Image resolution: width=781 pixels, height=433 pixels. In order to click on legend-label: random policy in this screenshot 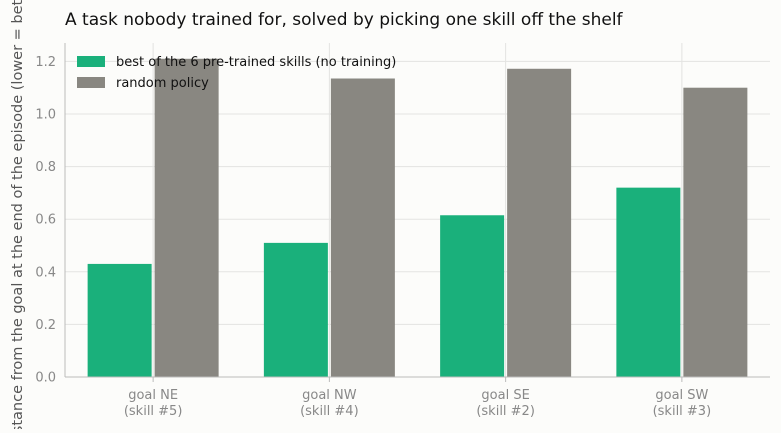, I will do `click(162, 83)`.